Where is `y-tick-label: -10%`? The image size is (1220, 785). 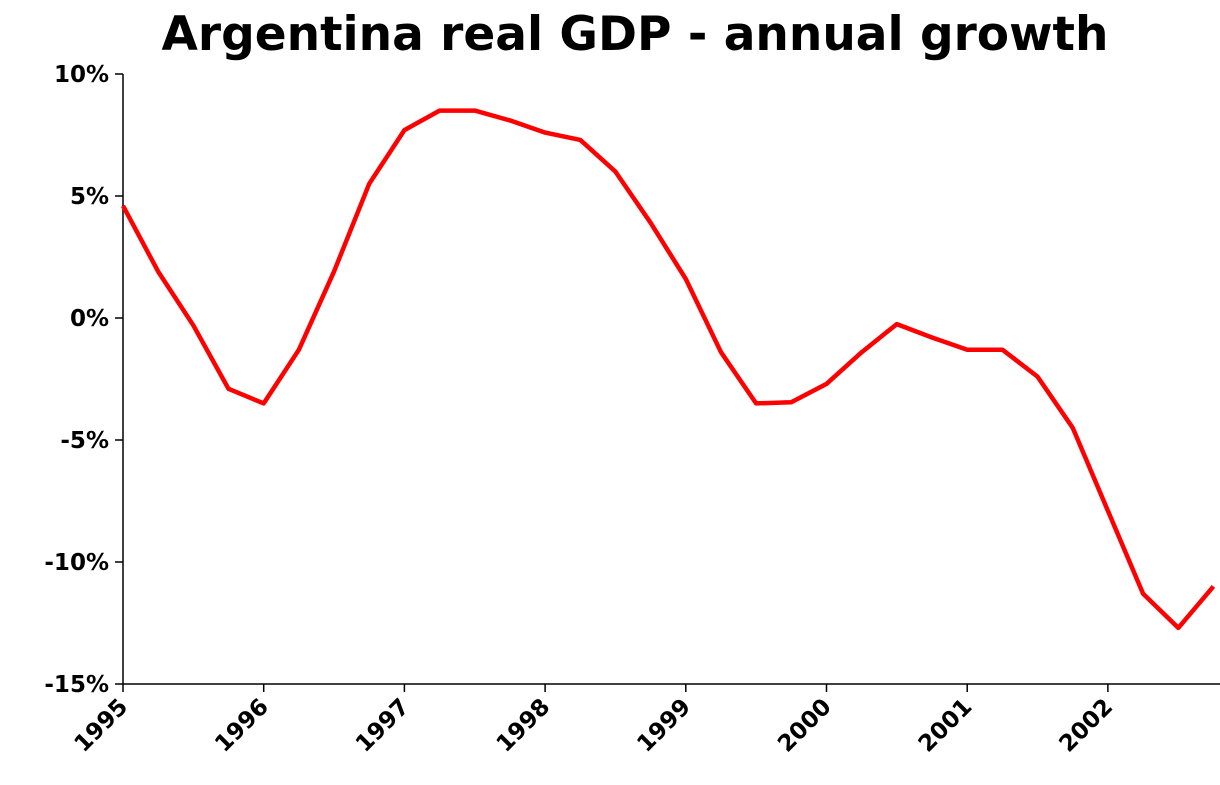
y-tick-label: -10% is located at coordinates (76, 563).